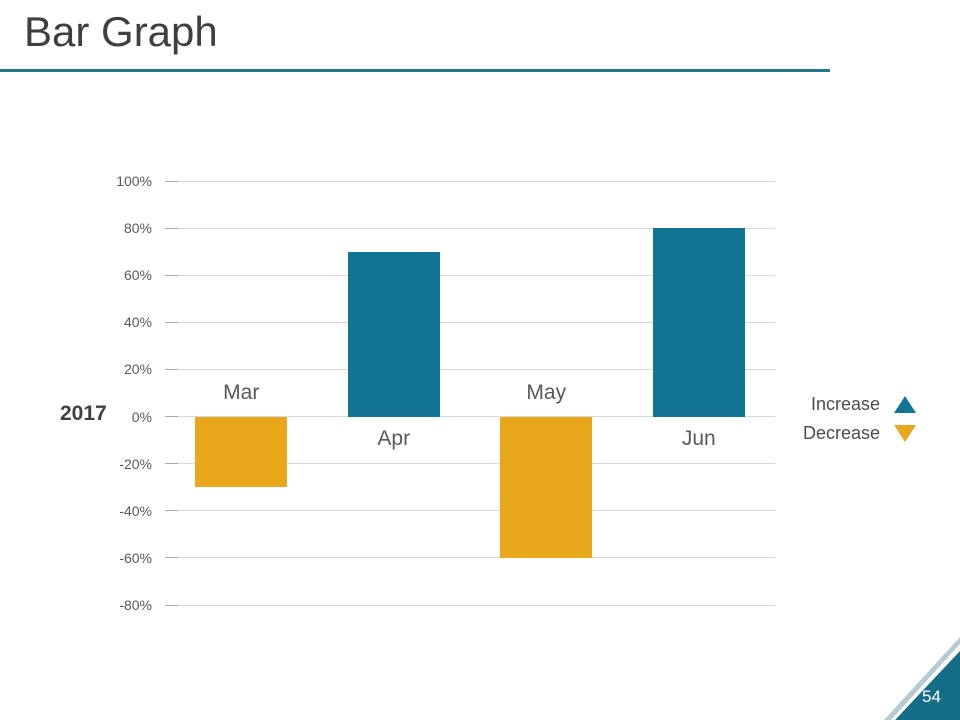  I want to click on y-tick-label: 100%, so click(134, 181).